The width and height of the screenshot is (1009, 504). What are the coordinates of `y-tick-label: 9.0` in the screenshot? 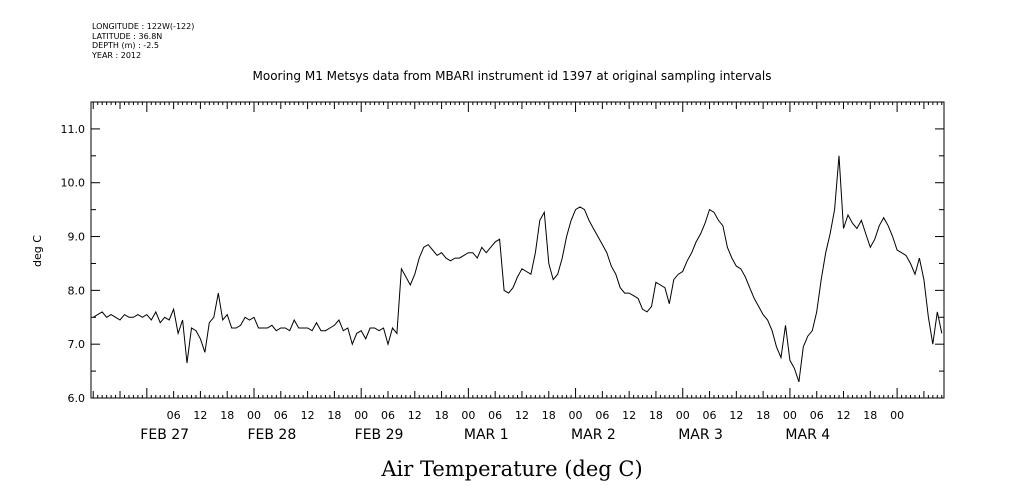 It's located at (77, 237).